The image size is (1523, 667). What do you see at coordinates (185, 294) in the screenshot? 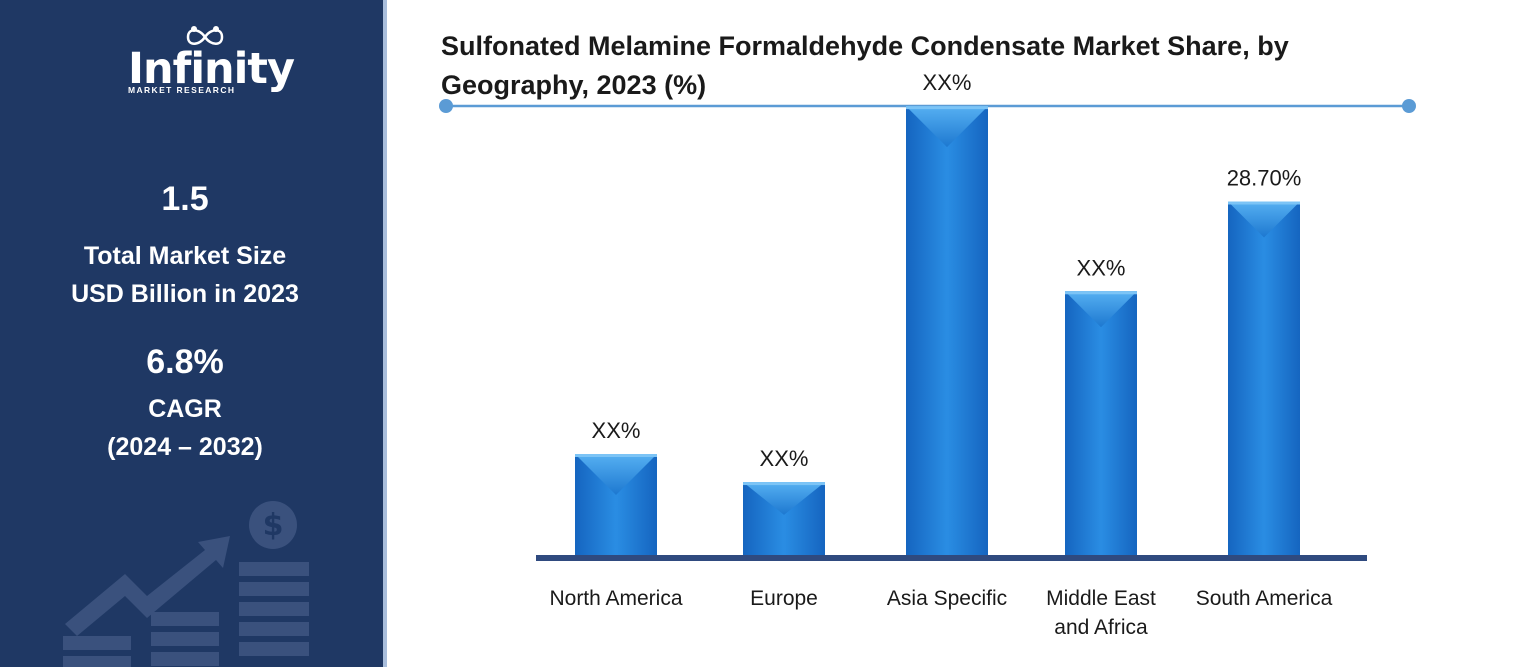
I see `market-size-label-line2: USD Billion in 2023` at bounding box center [185, 294].